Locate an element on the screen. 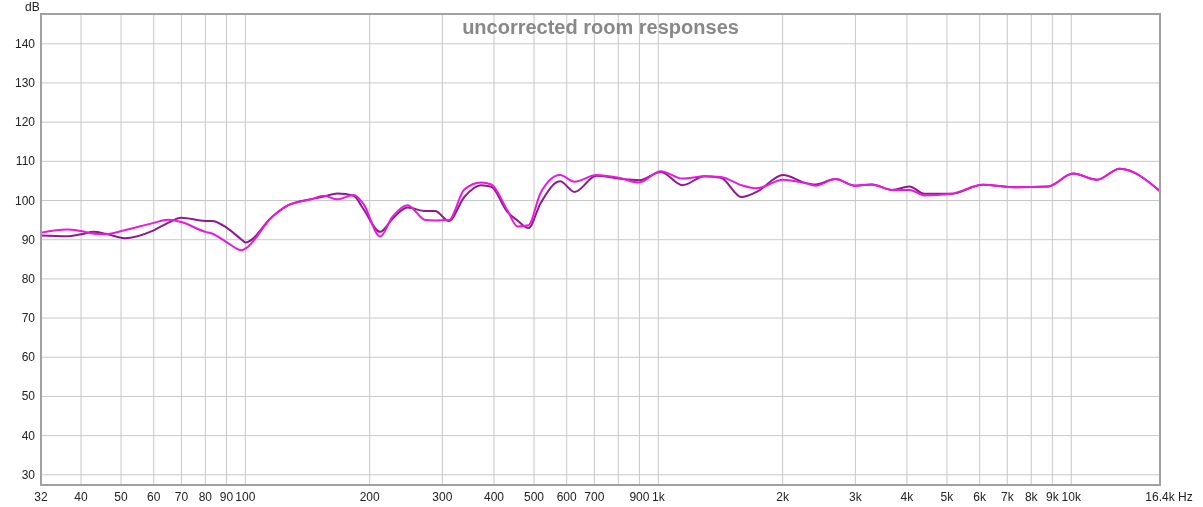  x-tick-label: 1k is located at coordinates (658, 497).